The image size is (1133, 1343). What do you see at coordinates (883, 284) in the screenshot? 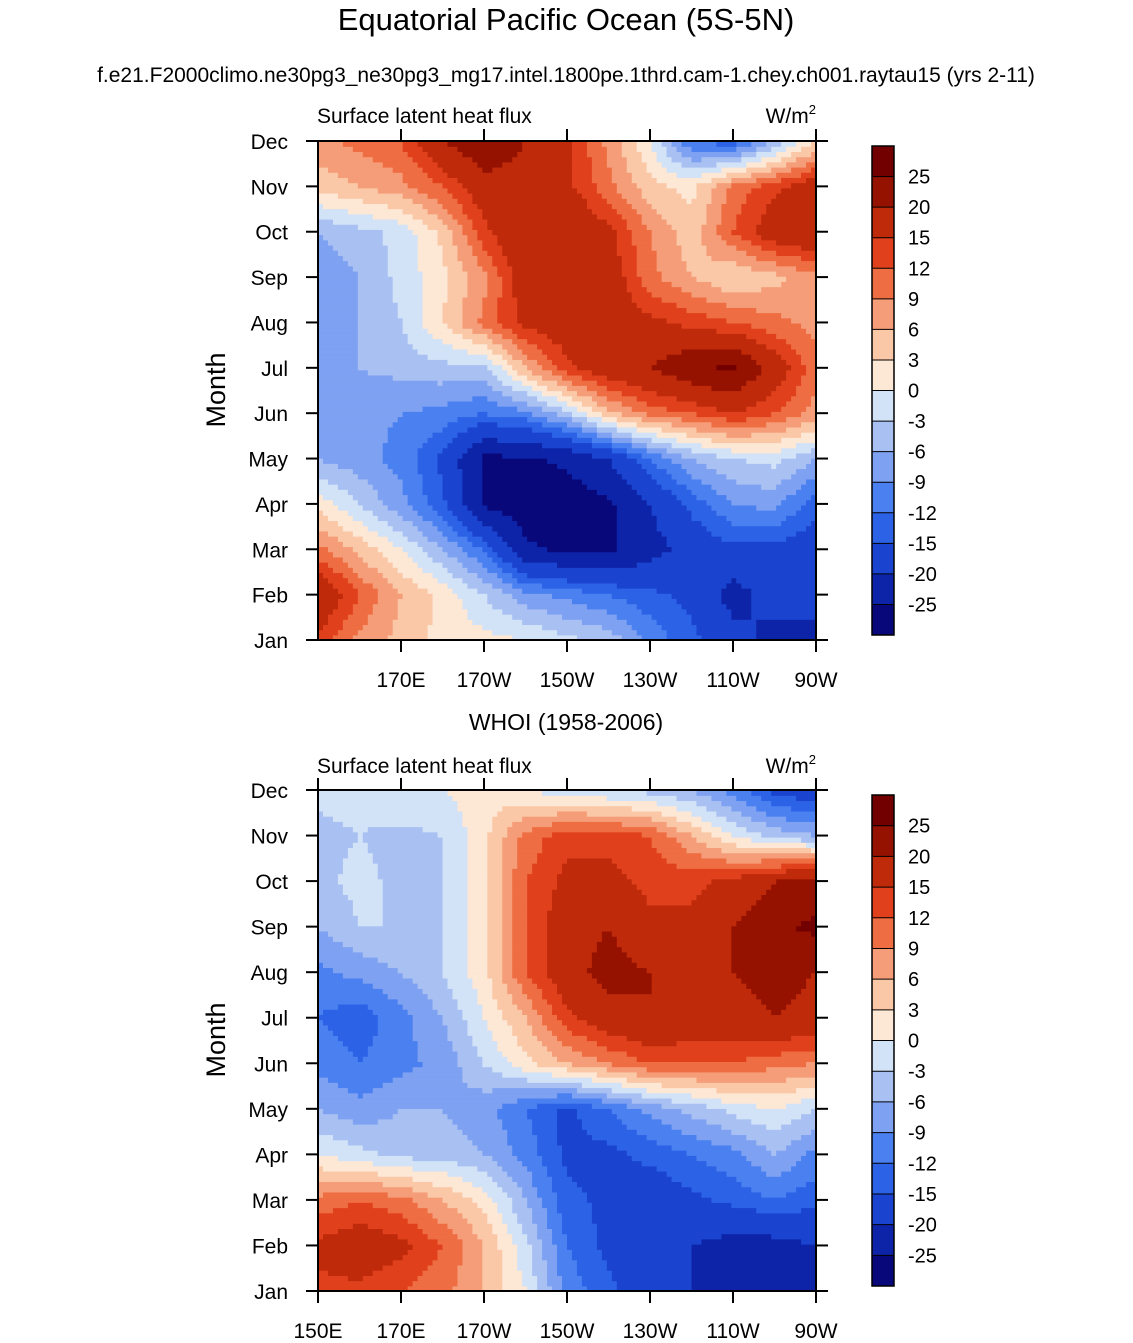
I see `colorbar-swatch` at bounding box center [883, 284].